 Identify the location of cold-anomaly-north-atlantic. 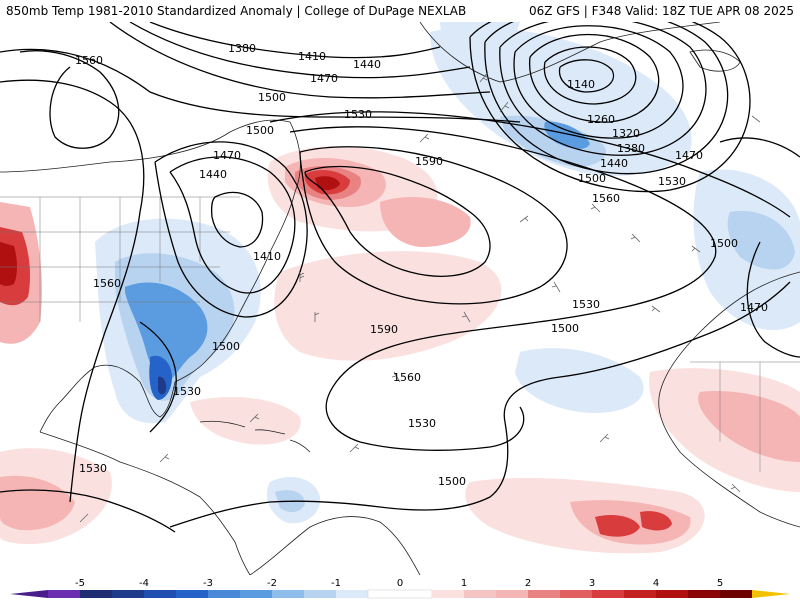
(561, 101).